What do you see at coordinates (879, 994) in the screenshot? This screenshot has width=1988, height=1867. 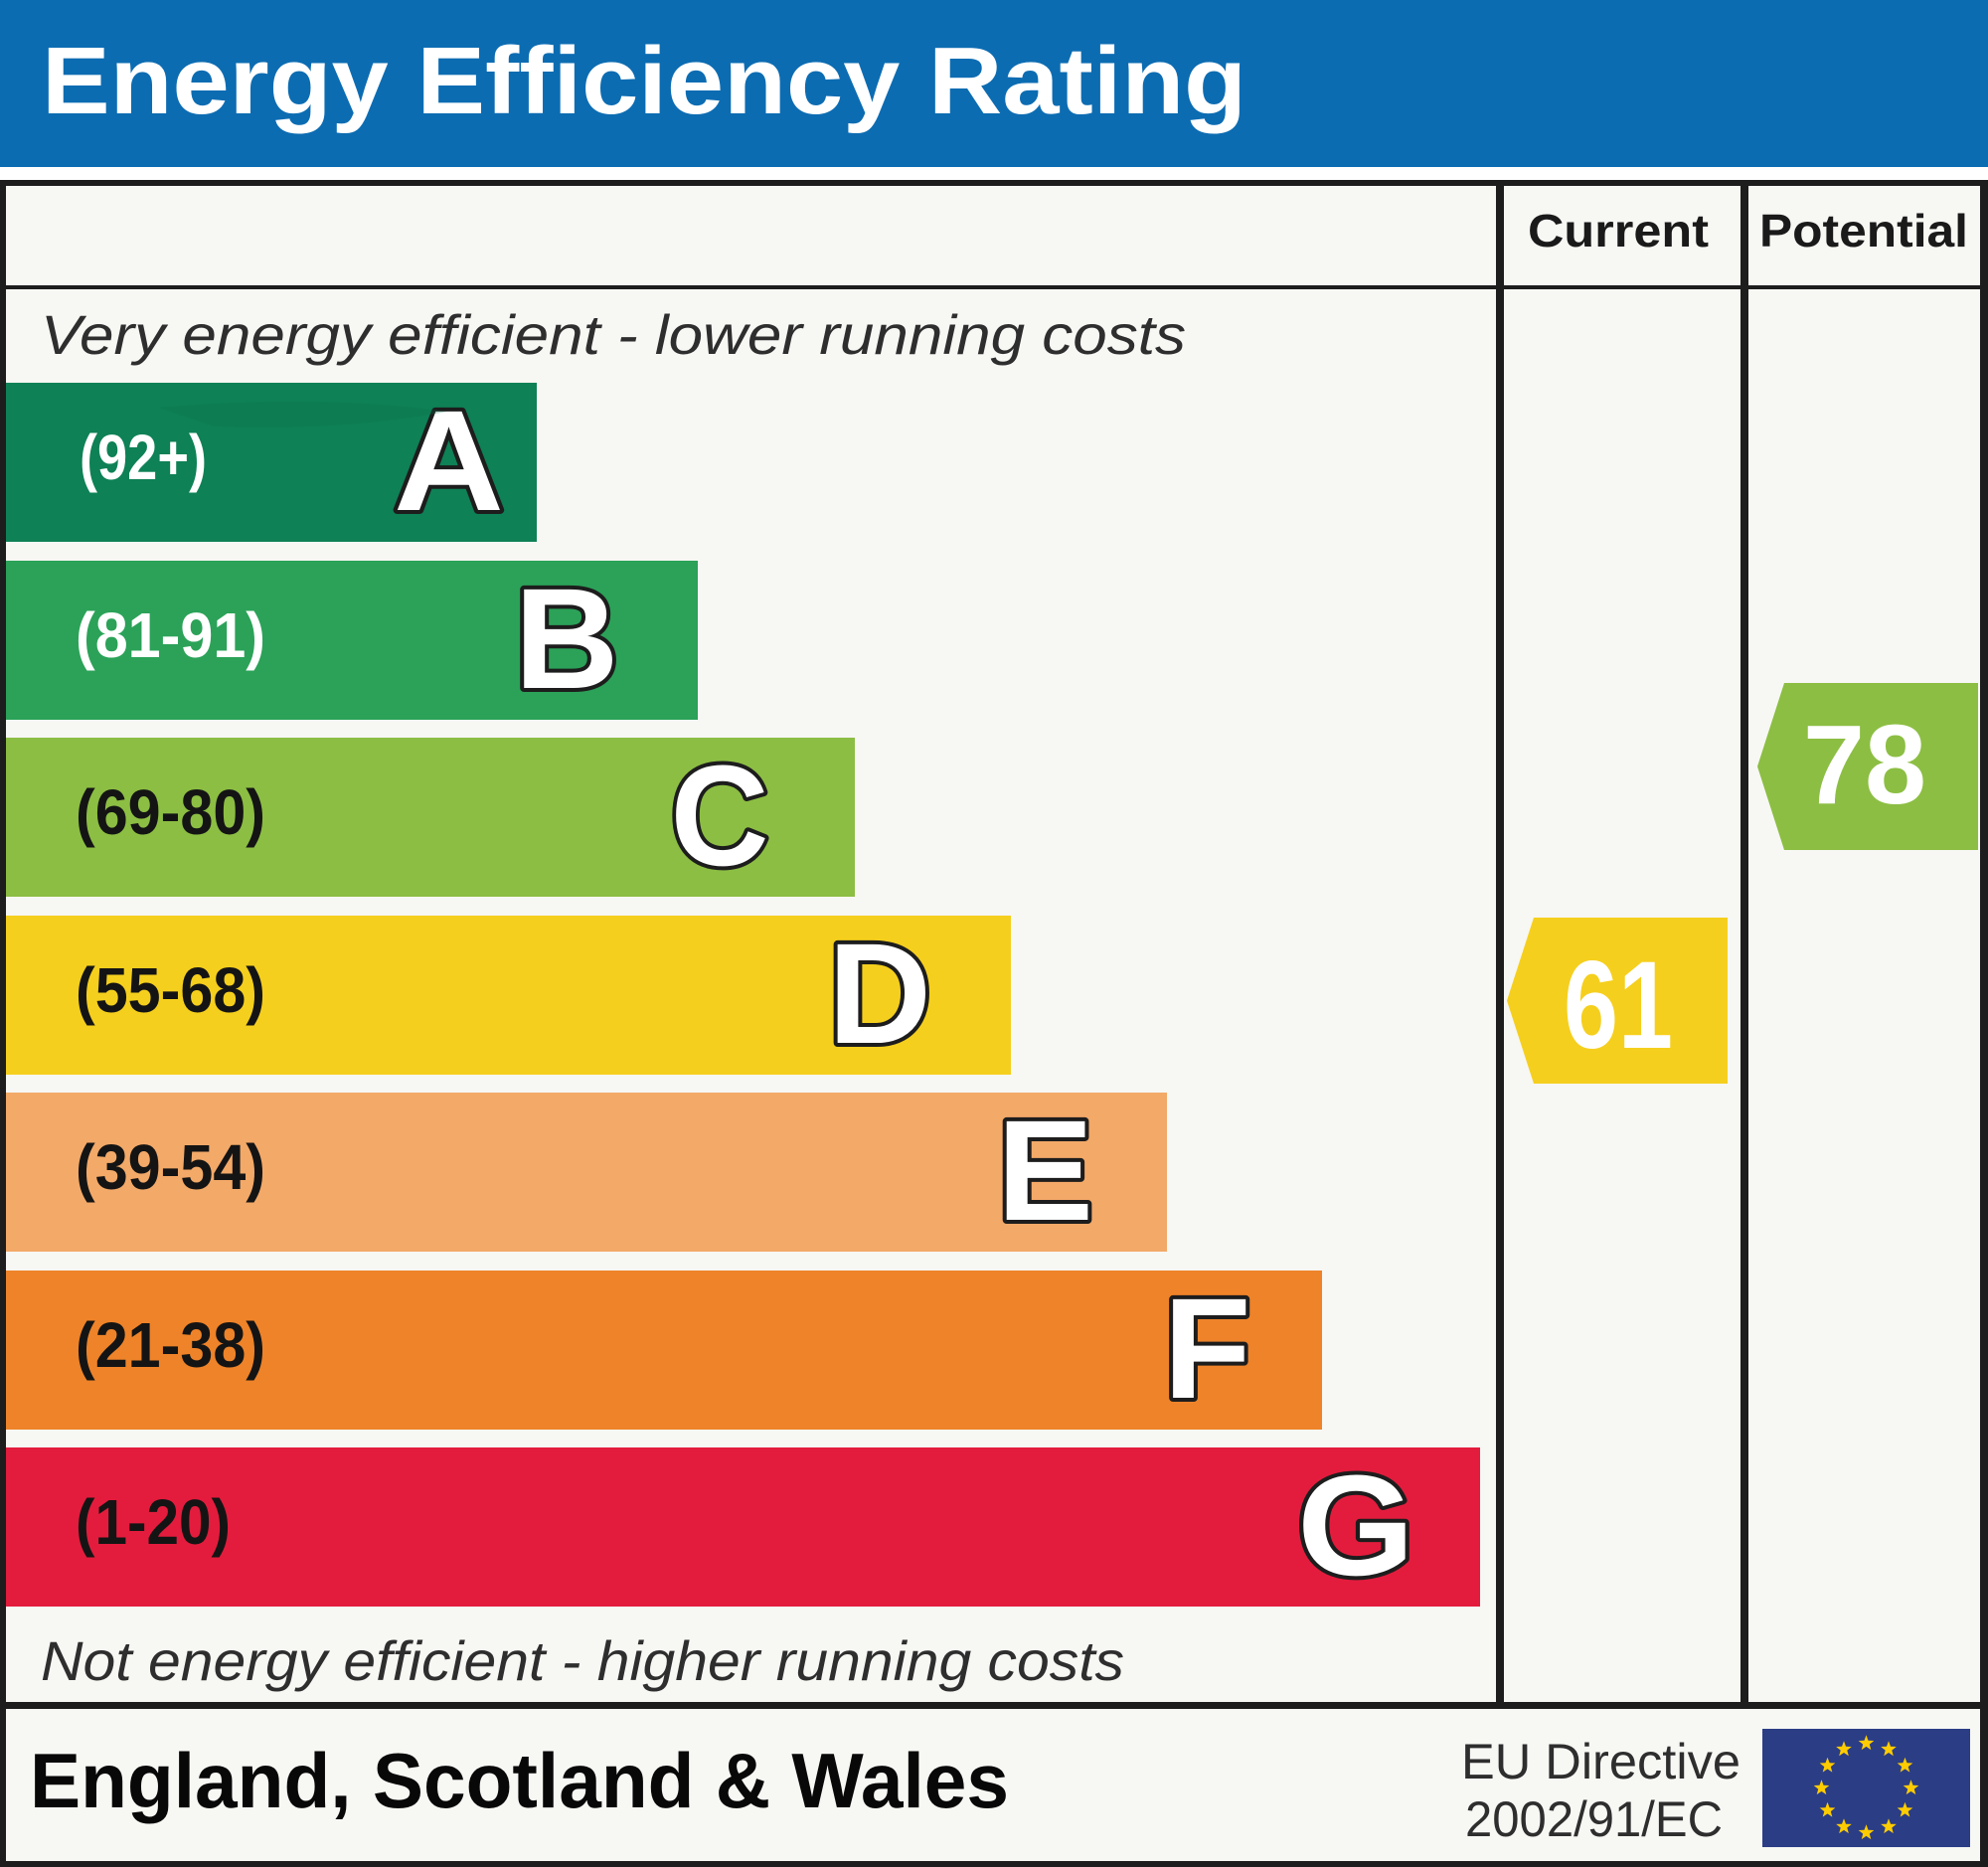 I see `svg-text: D` at bounding box center [879, 994].